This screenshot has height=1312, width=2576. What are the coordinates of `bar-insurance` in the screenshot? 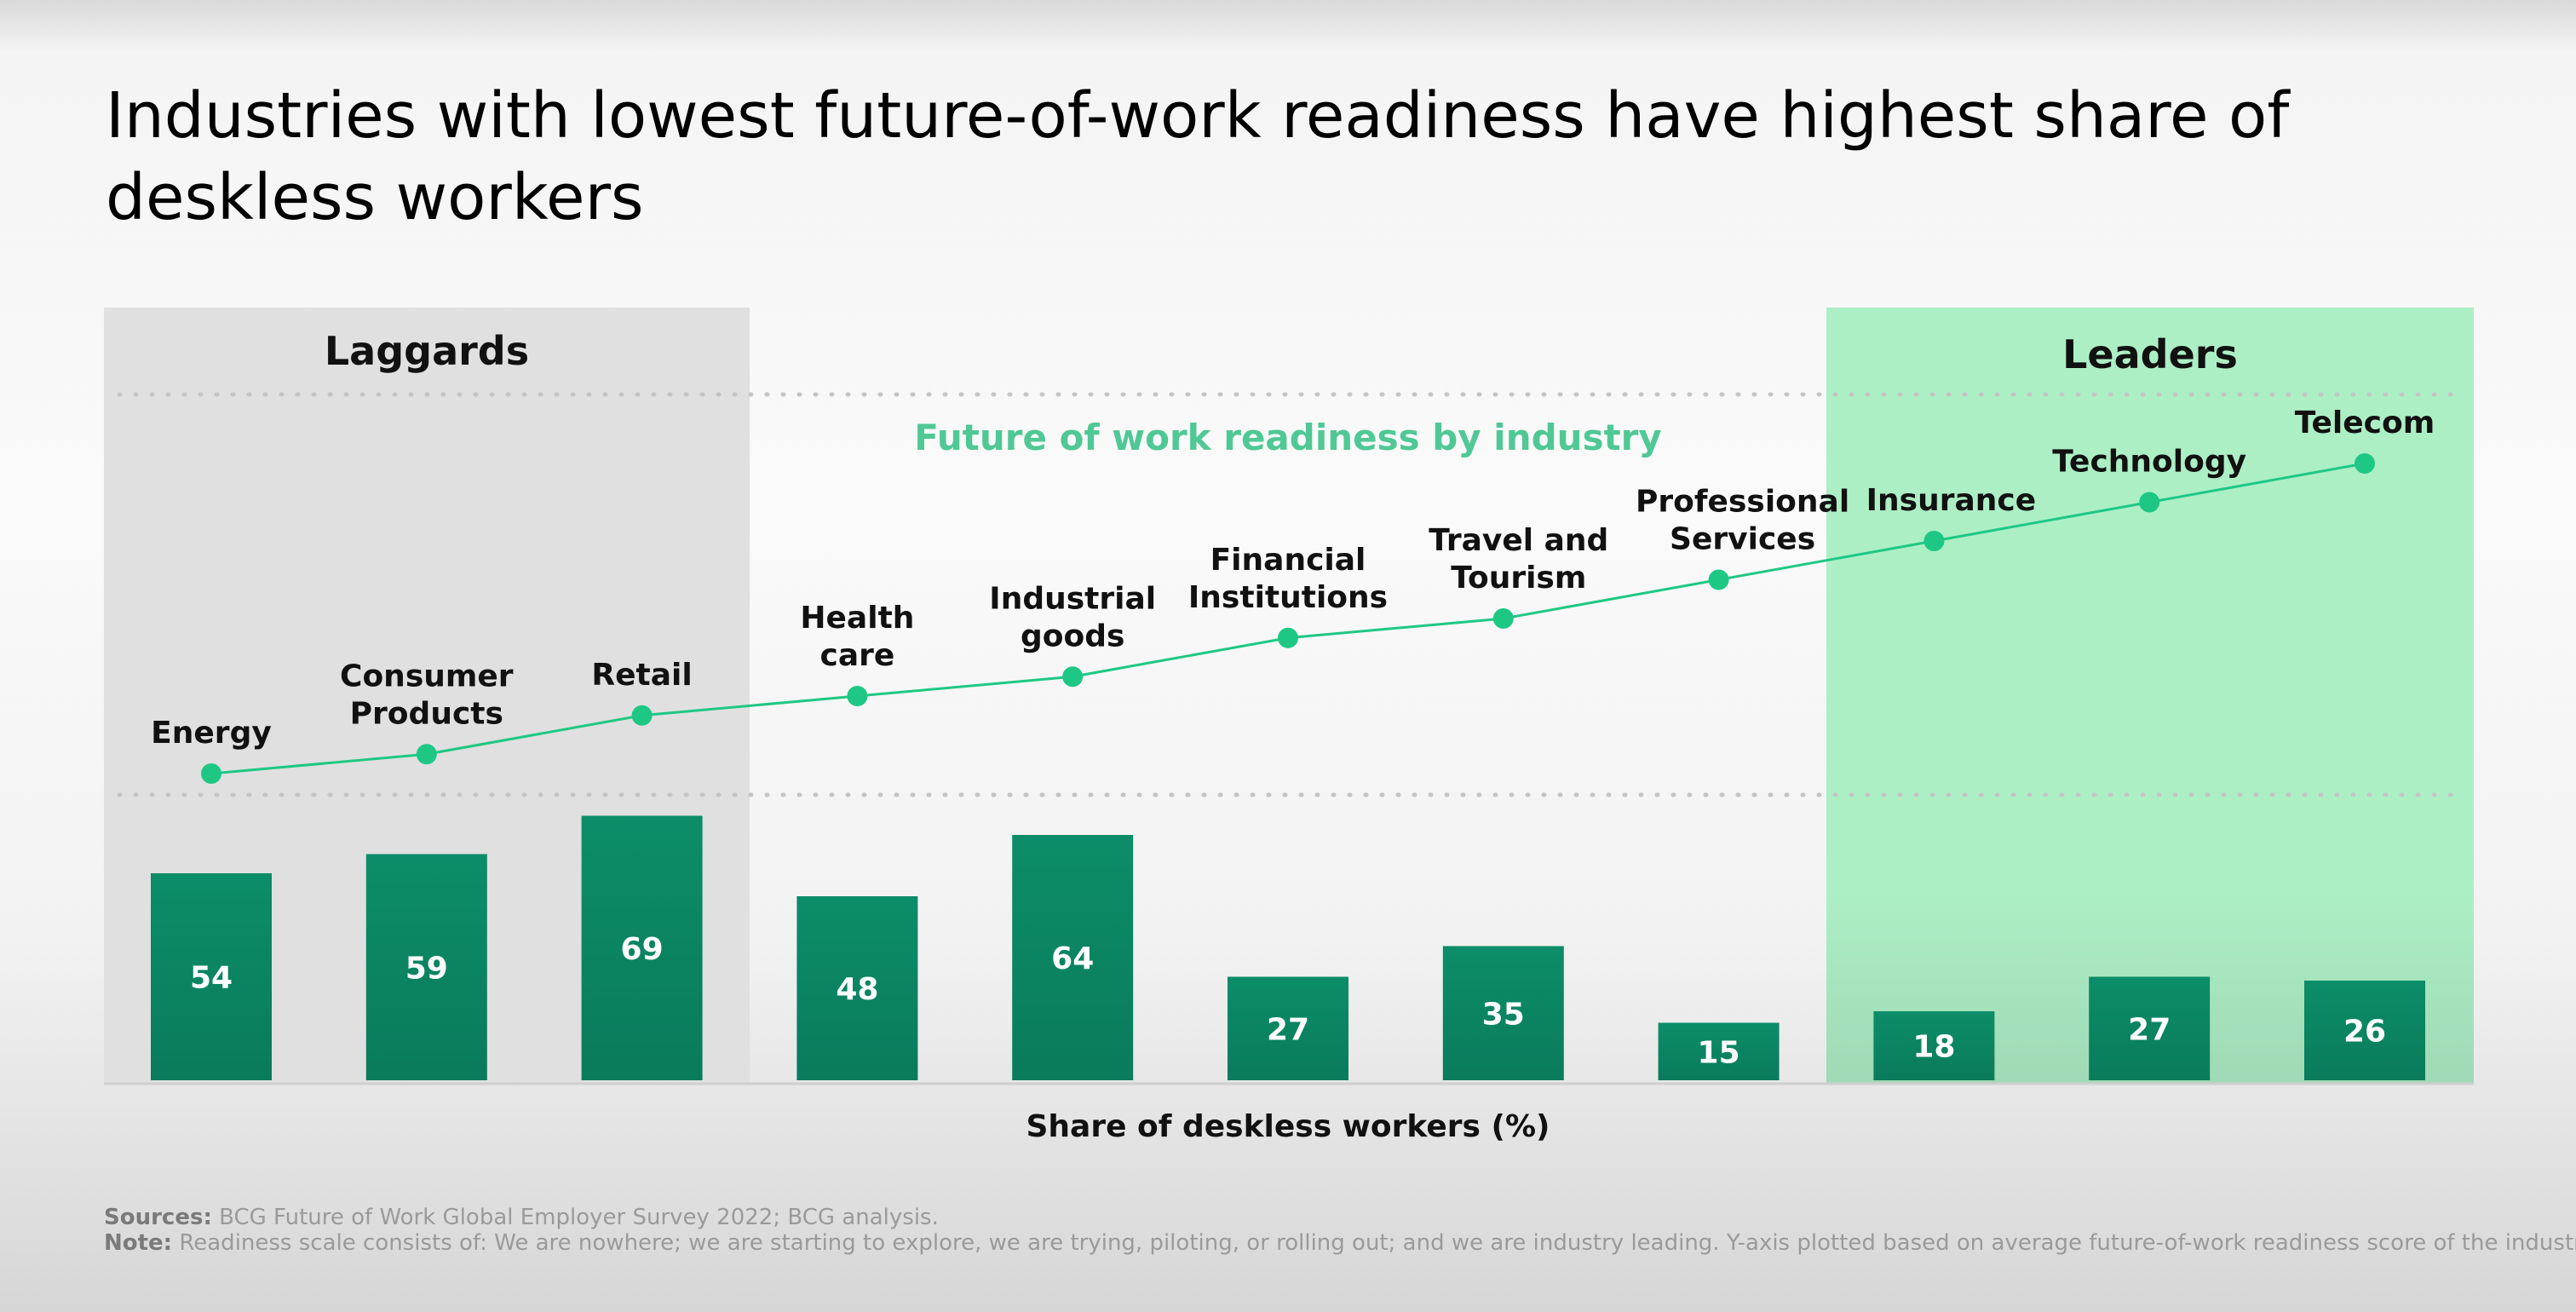 It's located at (1934, 1045).